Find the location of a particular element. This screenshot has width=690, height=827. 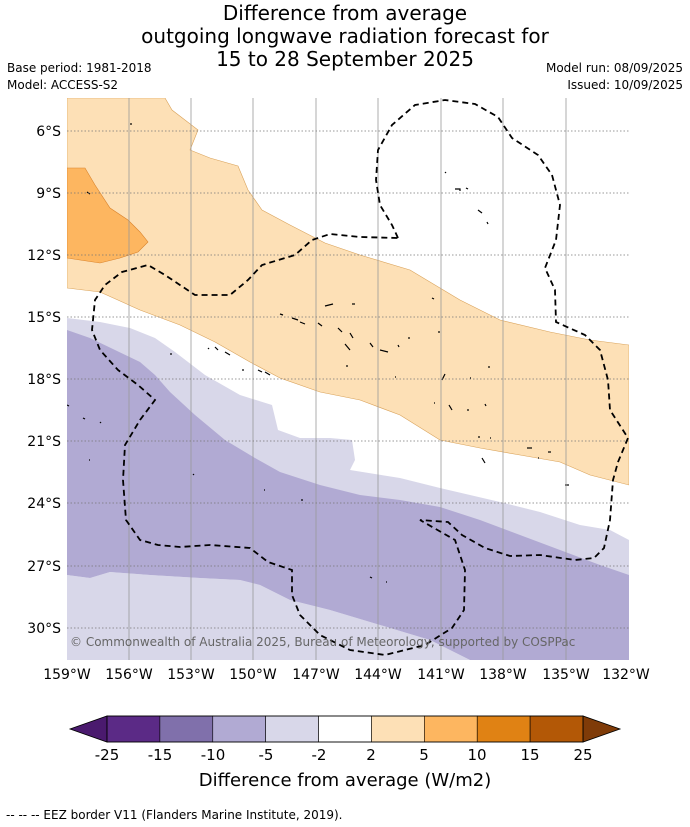

colorbar-extend-low is located at coordinates (88, 729).